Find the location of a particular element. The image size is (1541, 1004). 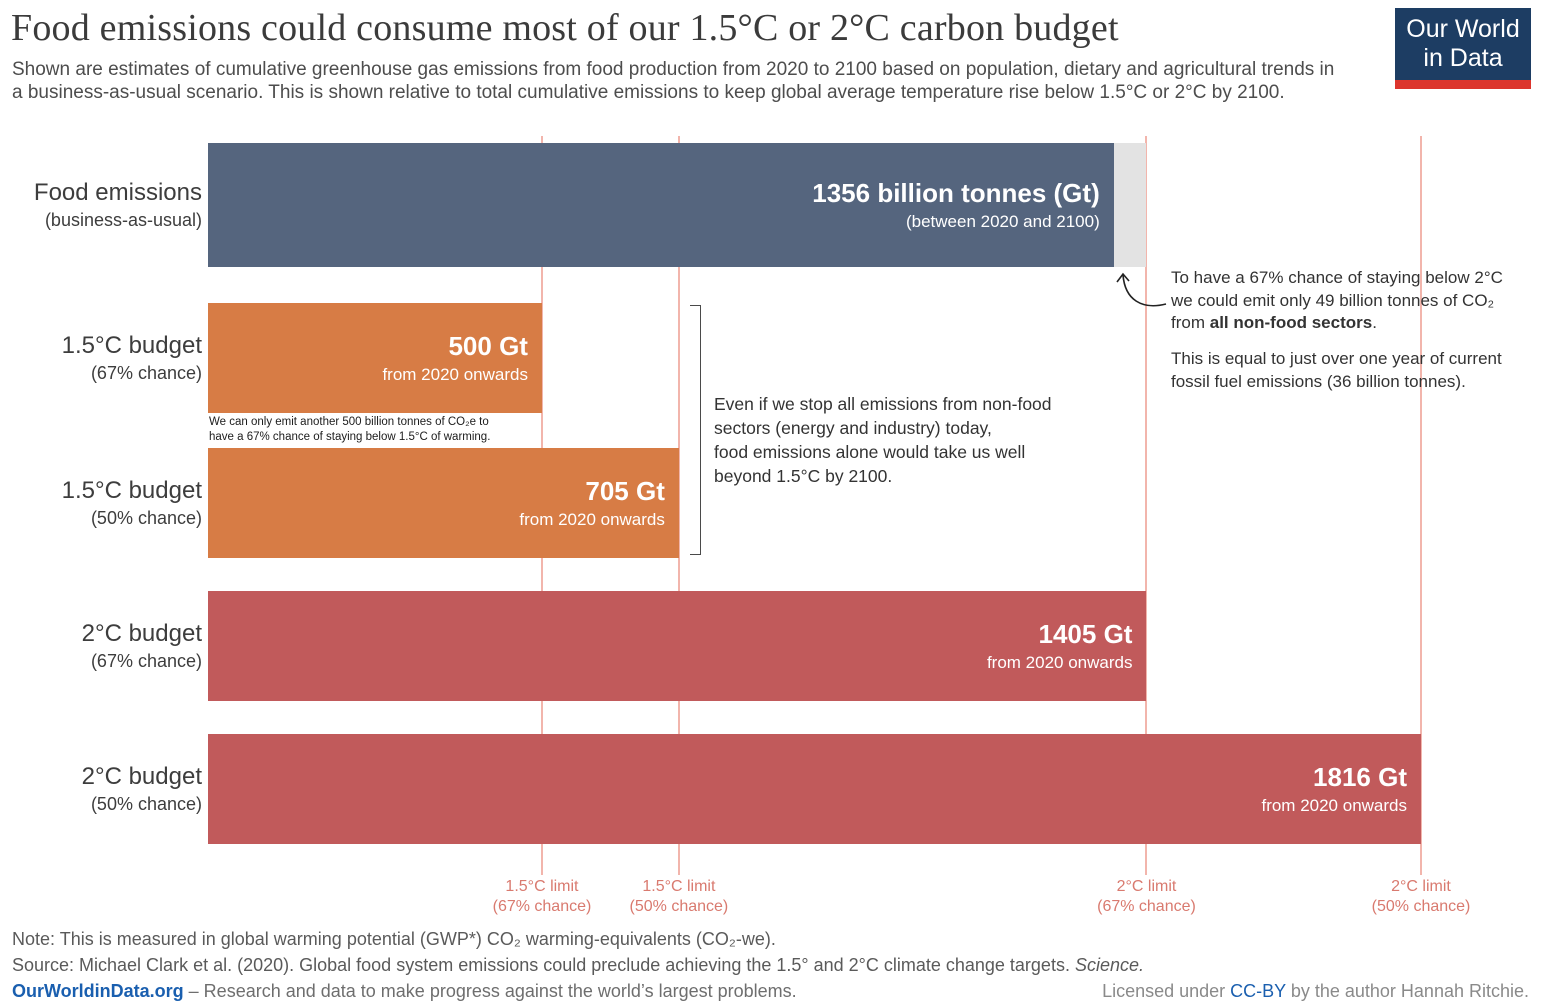

annotation-line: food emissions alone would take us well is located at coordinates (870, 452).